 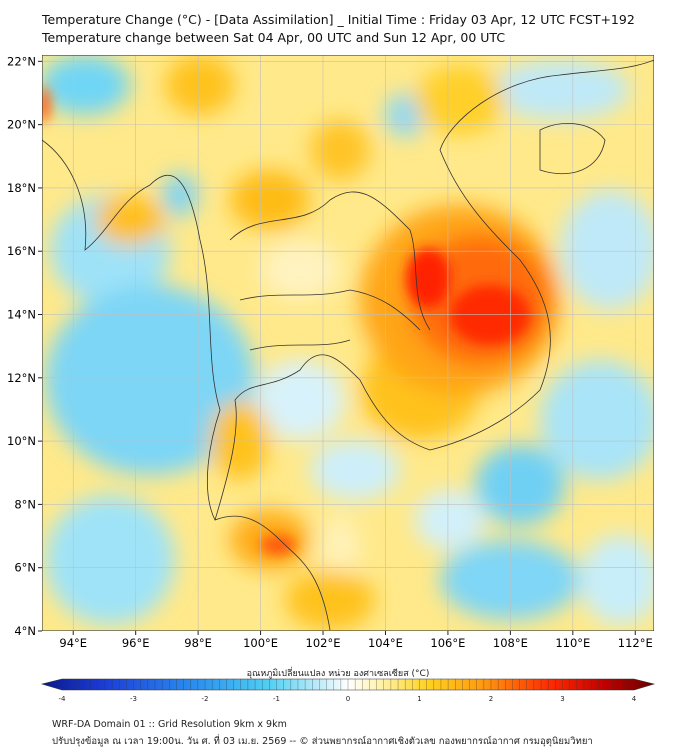 I want to click on colorbar-tick-label: 2, so click(x=491, y=699).